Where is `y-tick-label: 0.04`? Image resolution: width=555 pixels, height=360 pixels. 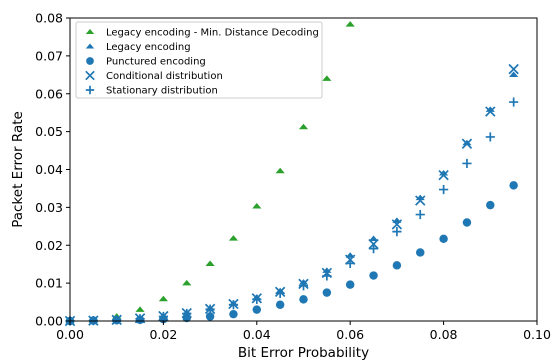 y-tick-label: 0.04 is located at coordinates (49, 169).